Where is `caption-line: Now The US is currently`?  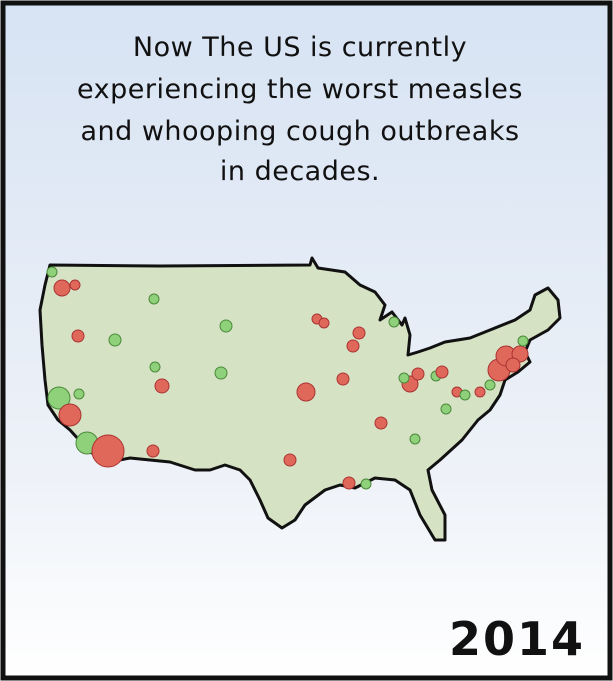
caption-line: Now The US is currently is located at coordinates (300, 47).